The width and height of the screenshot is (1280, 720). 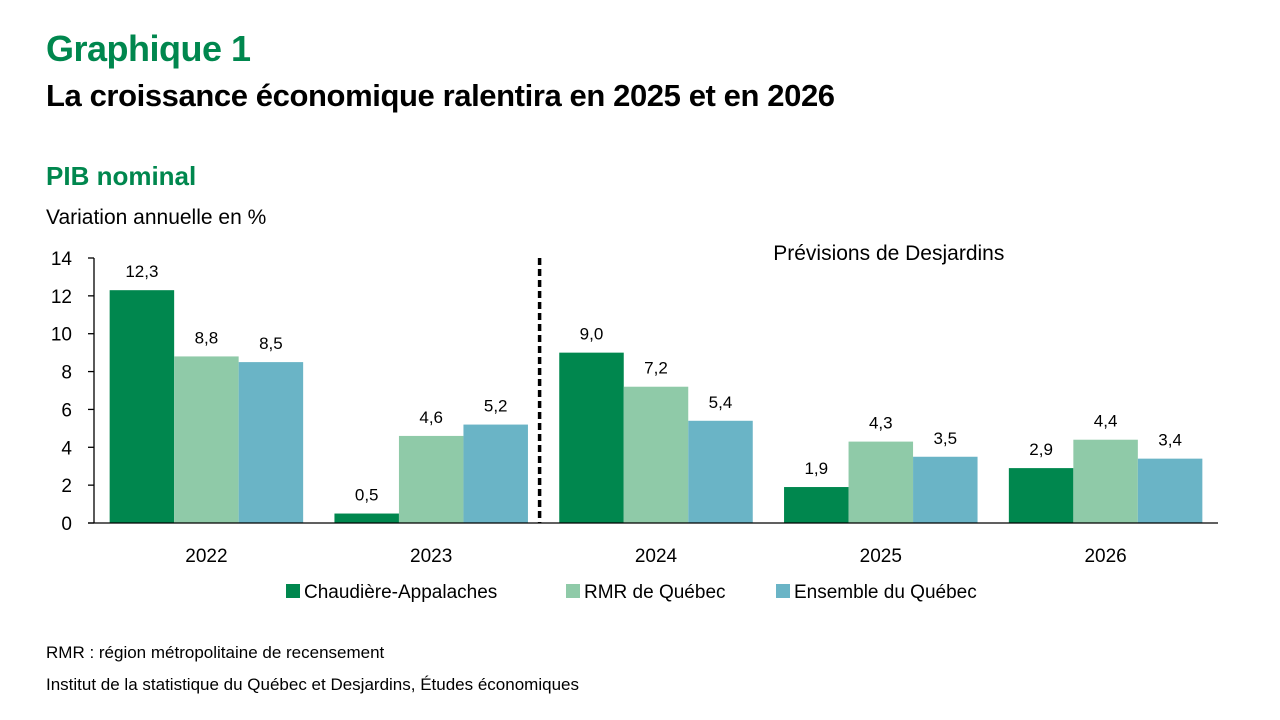 What do you see at coordinates (945, 438) in the screenshot?
I see `data-label: 3,5` at bounding box center [945, 438].